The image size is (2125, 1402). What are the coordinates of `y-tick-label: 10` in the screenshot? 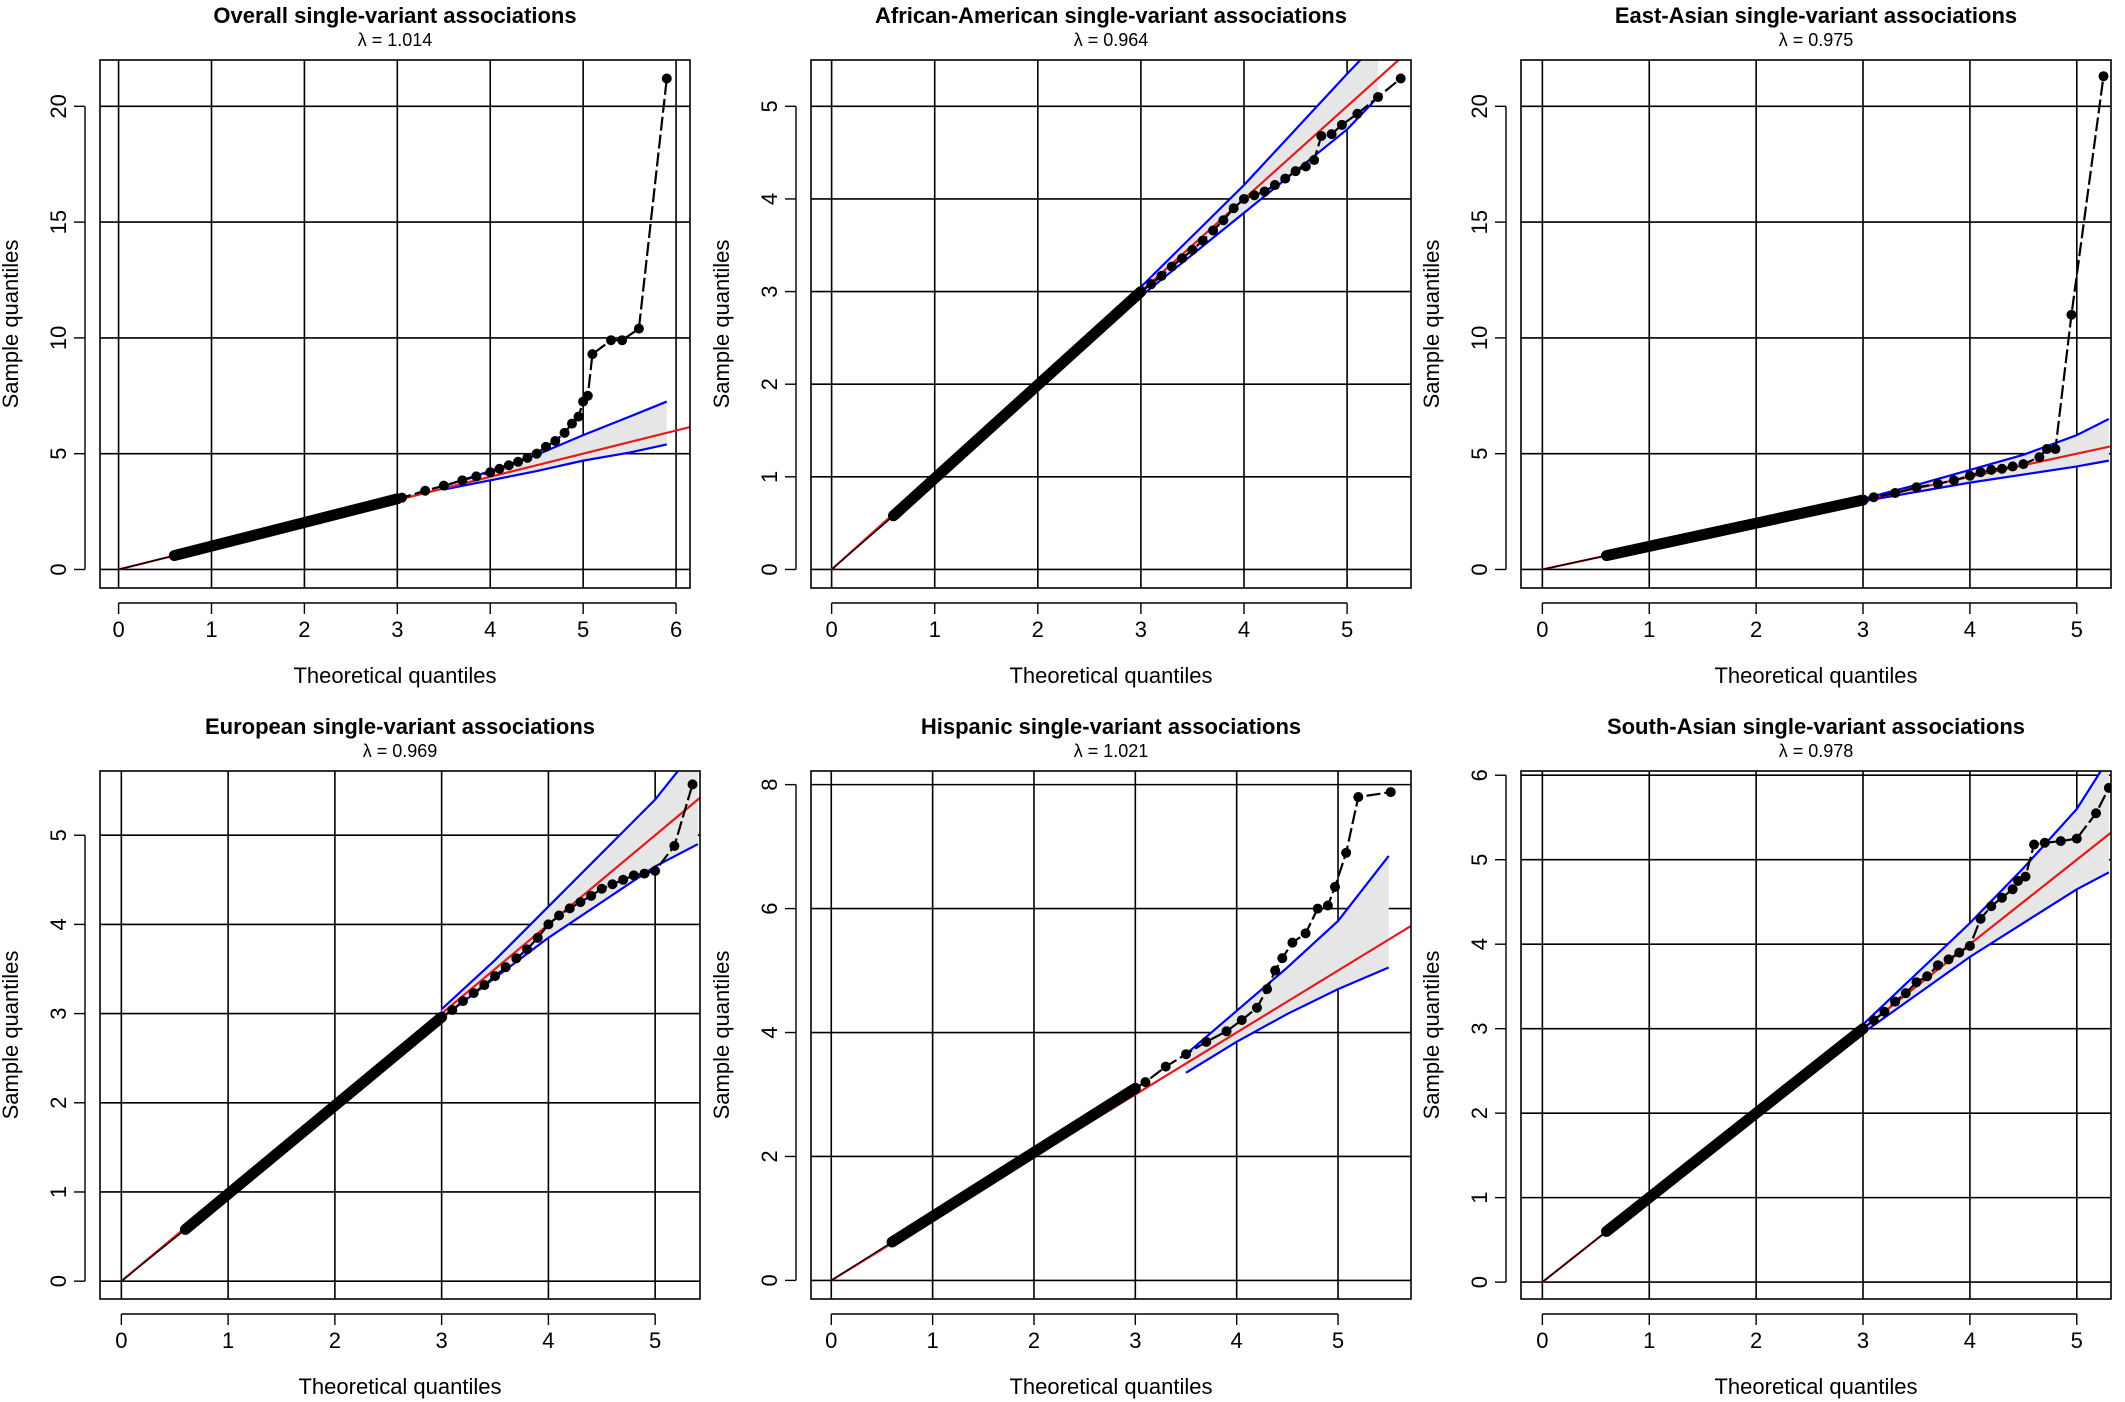 It's located at (1479, 338).